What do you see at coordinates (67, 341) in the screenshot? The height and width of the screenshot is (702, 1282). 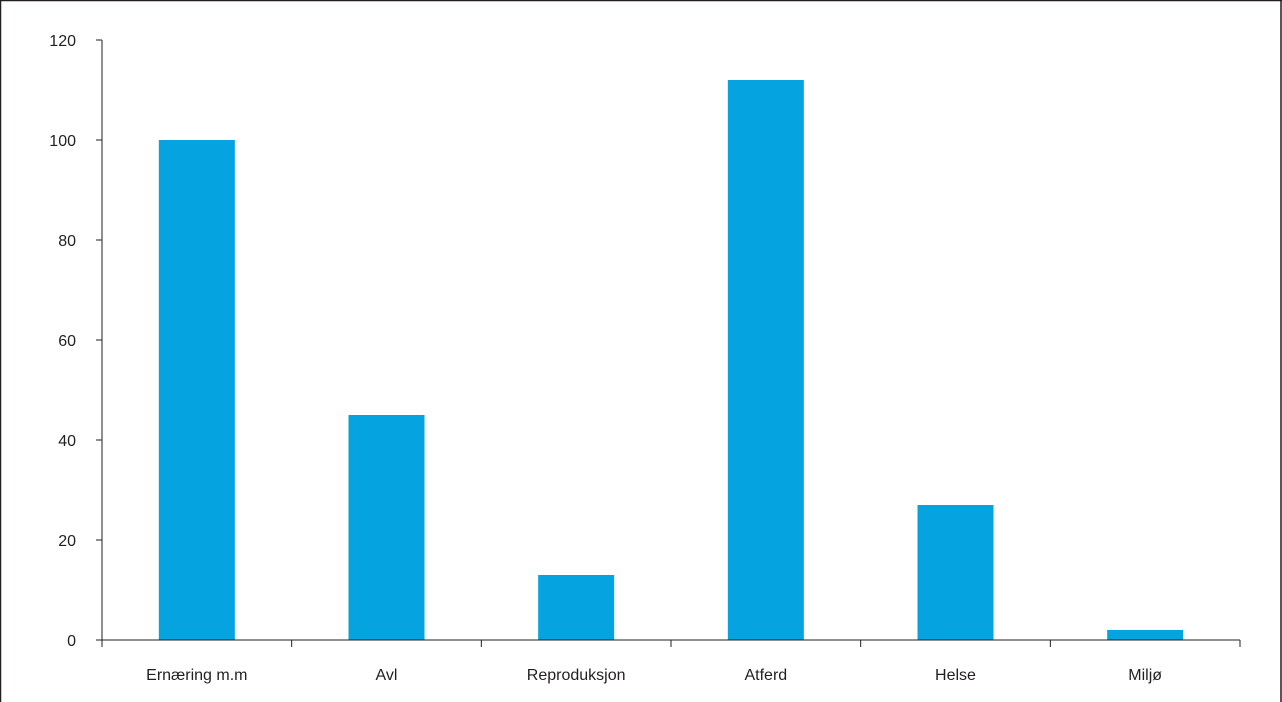 I see `y-tick-label: 60` at bounding box center [67, 341].